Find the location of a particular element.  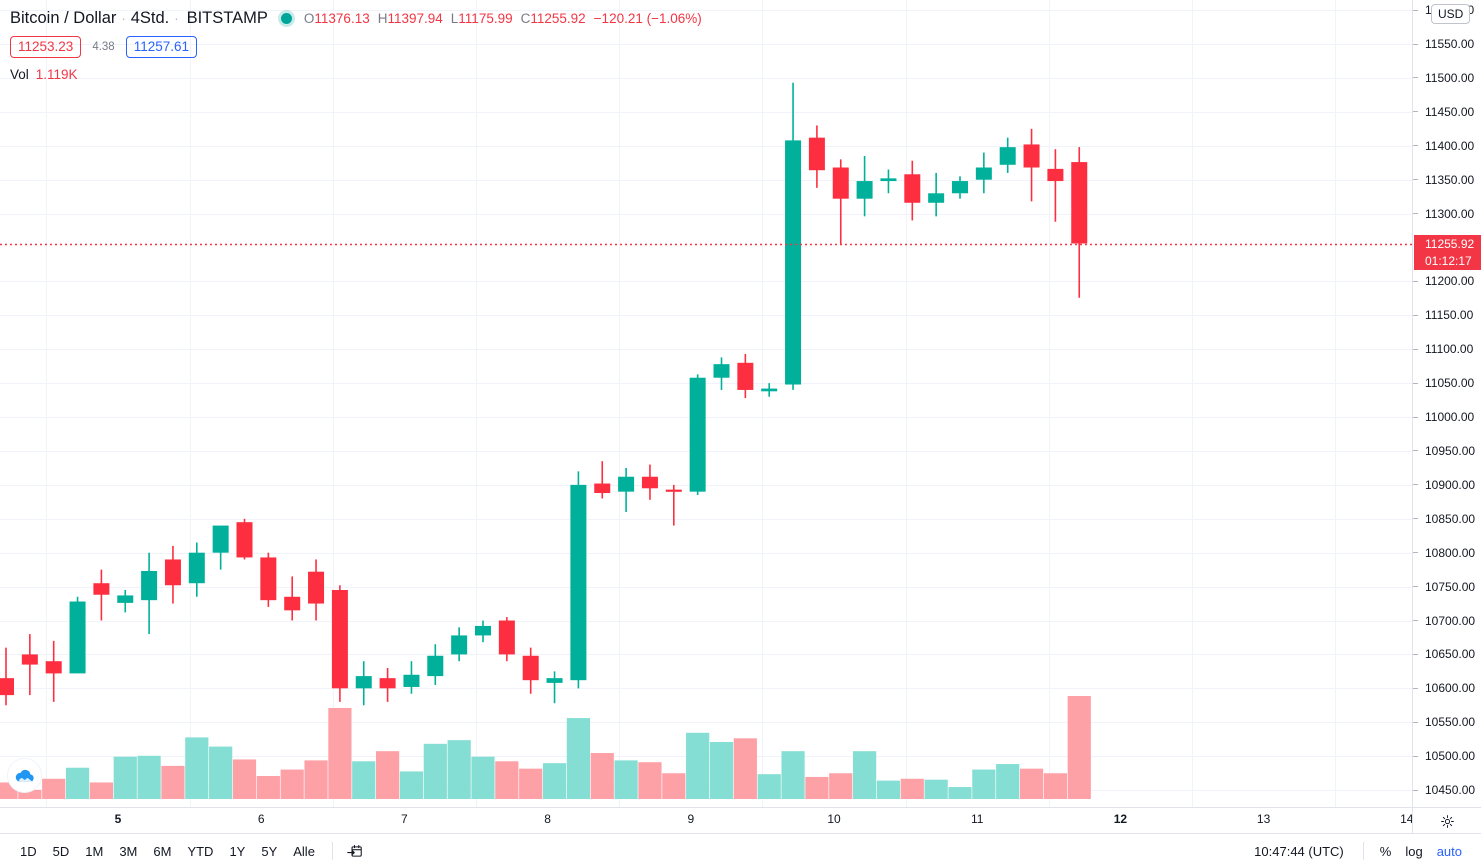

go-to-date-button is located at coordinates (355, 851).